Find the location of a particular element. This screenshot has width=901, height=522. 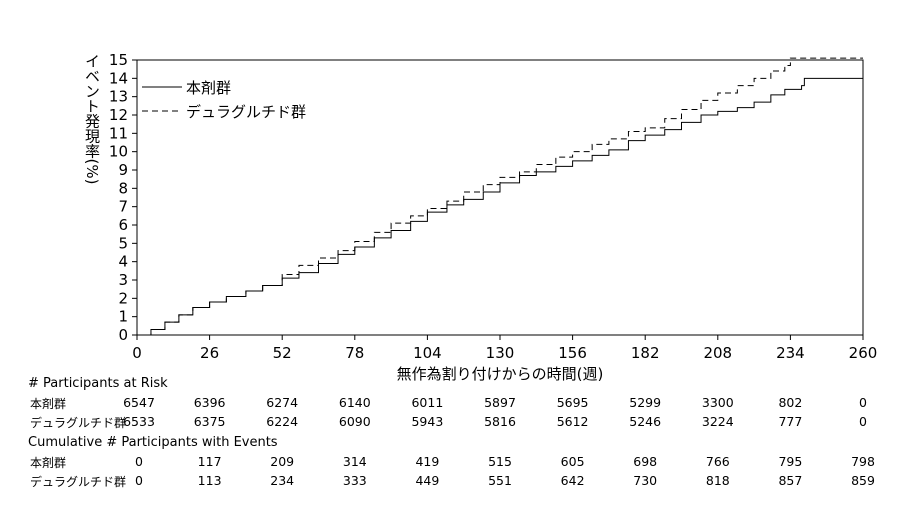

at-risk-cell: 6396 is located at coordinates (209, 402).